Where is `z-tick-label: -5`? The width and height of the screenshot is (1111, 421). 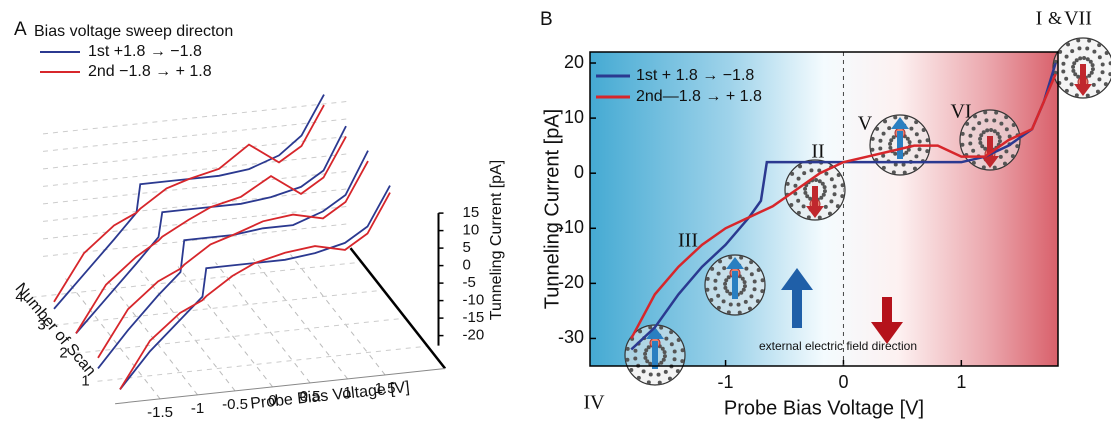 z-tick-label: -5 is located at coordinates (469, 282).